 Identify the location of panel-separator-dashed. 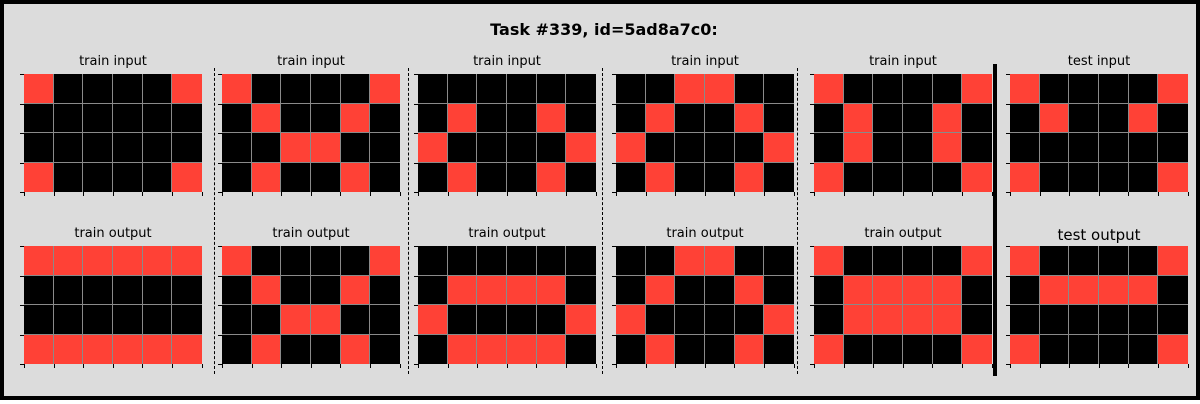
(602, 221).